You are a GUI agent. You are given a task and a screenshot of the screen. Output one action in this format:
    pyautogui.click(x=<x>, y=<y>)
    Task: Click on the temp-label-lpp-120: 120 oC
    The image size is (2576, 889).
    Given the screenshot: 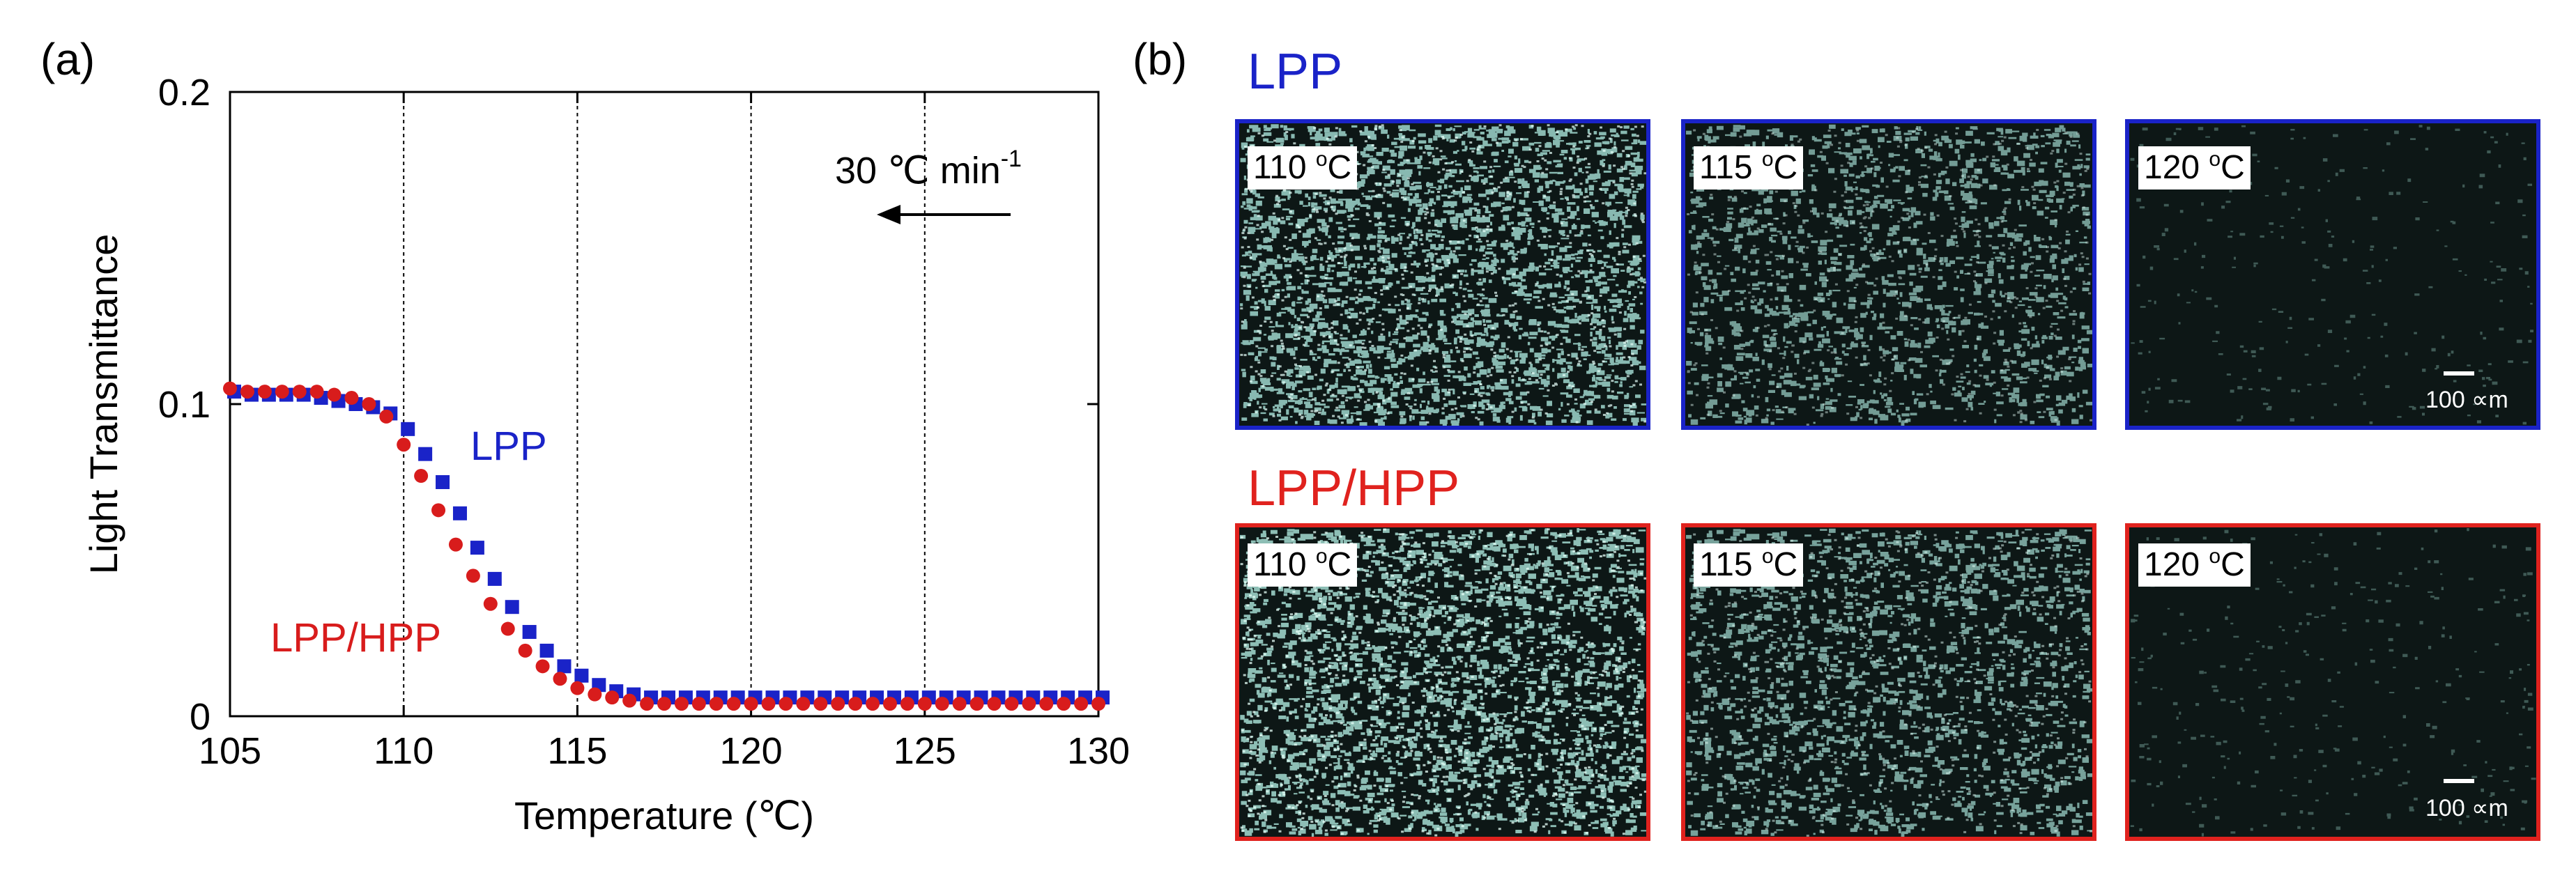 What is the action you would take?
    pyautogui.click(x=2194, y=168)
    